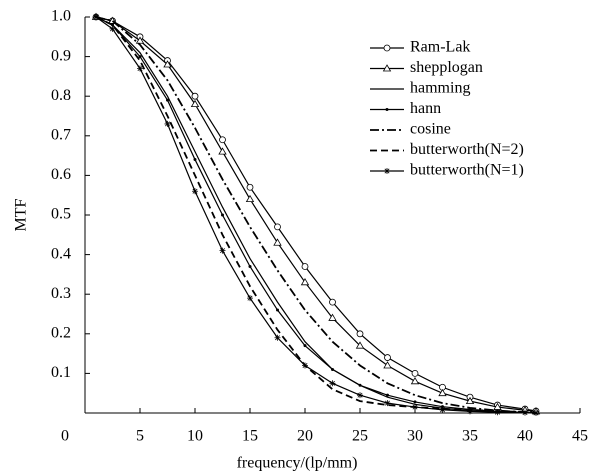 The width and height of the screenshot is (593, 475). I want to click on x-tick-label: 40, so click(525, 436).